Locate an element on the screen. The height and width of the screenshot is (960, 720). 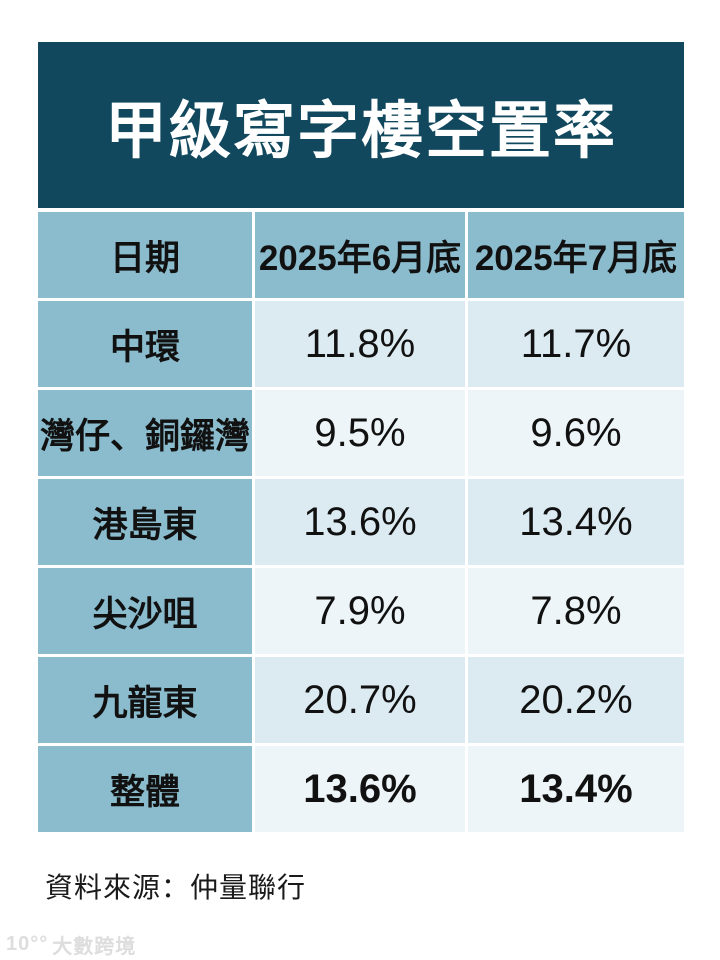
table-header-date: 日期 is located at coordinates (145, 255).